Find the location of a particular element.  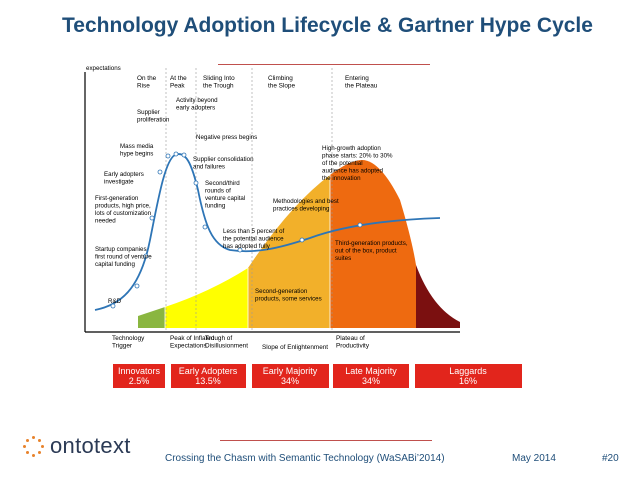

category-box-early-majority is located at coordinates (290, 376).